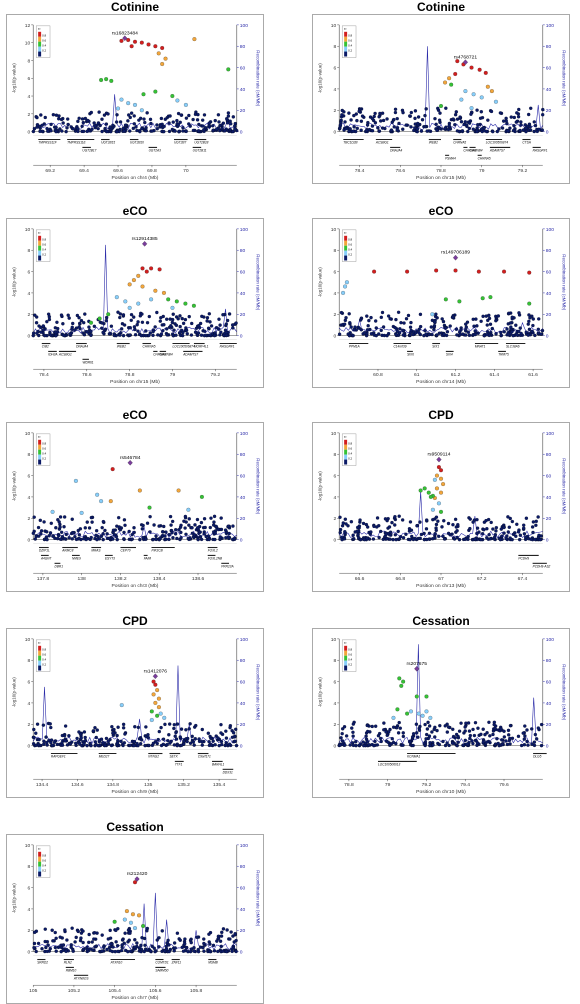 The image size is (580, 1004). What do you see at coordinates (497, 151) in the screenshot?
I see `gene-label: ADAMTS7` at bounding box center [497, 151].